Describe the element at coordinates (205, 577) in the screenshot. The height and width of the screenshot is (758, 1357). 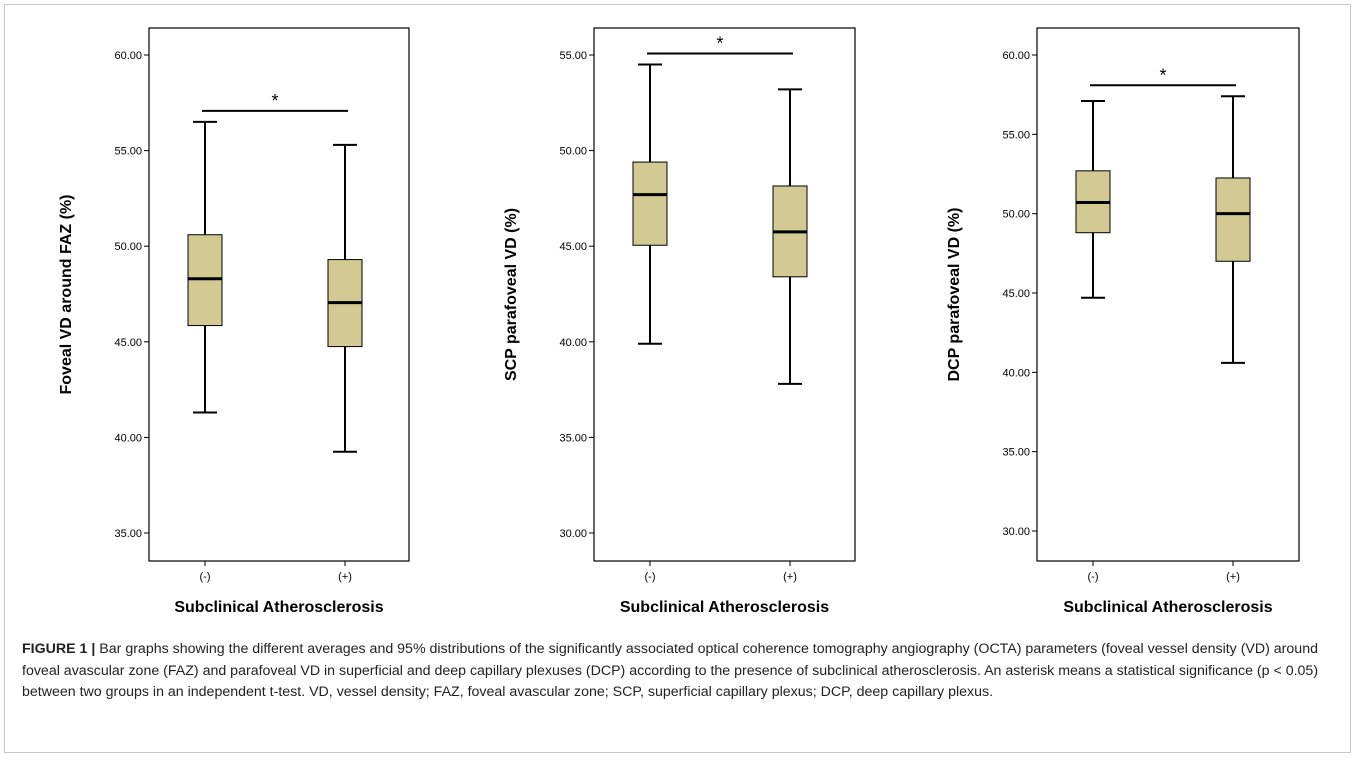
I see `chart1-x-tick-label: (-)` at that location.